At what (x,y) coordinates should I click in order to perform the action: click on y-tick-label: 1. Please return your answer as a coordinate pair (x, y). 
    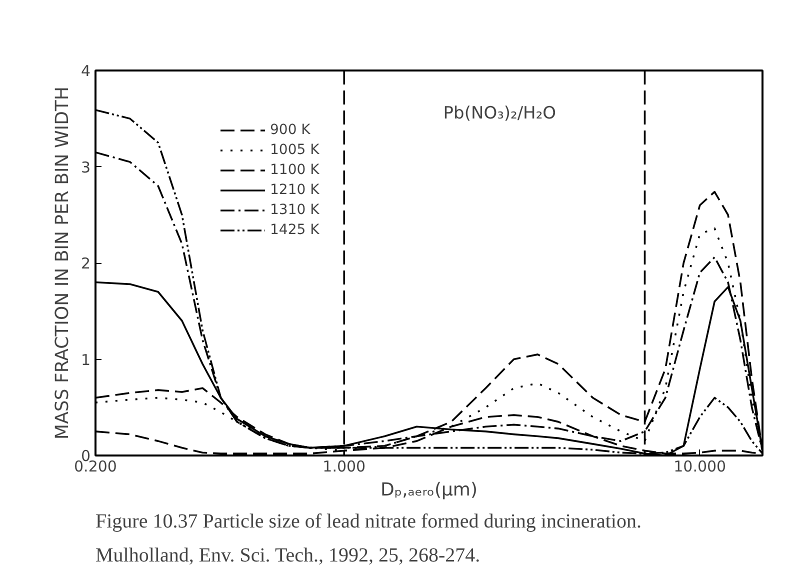
    Looking at the image, I should click on (85, 359).